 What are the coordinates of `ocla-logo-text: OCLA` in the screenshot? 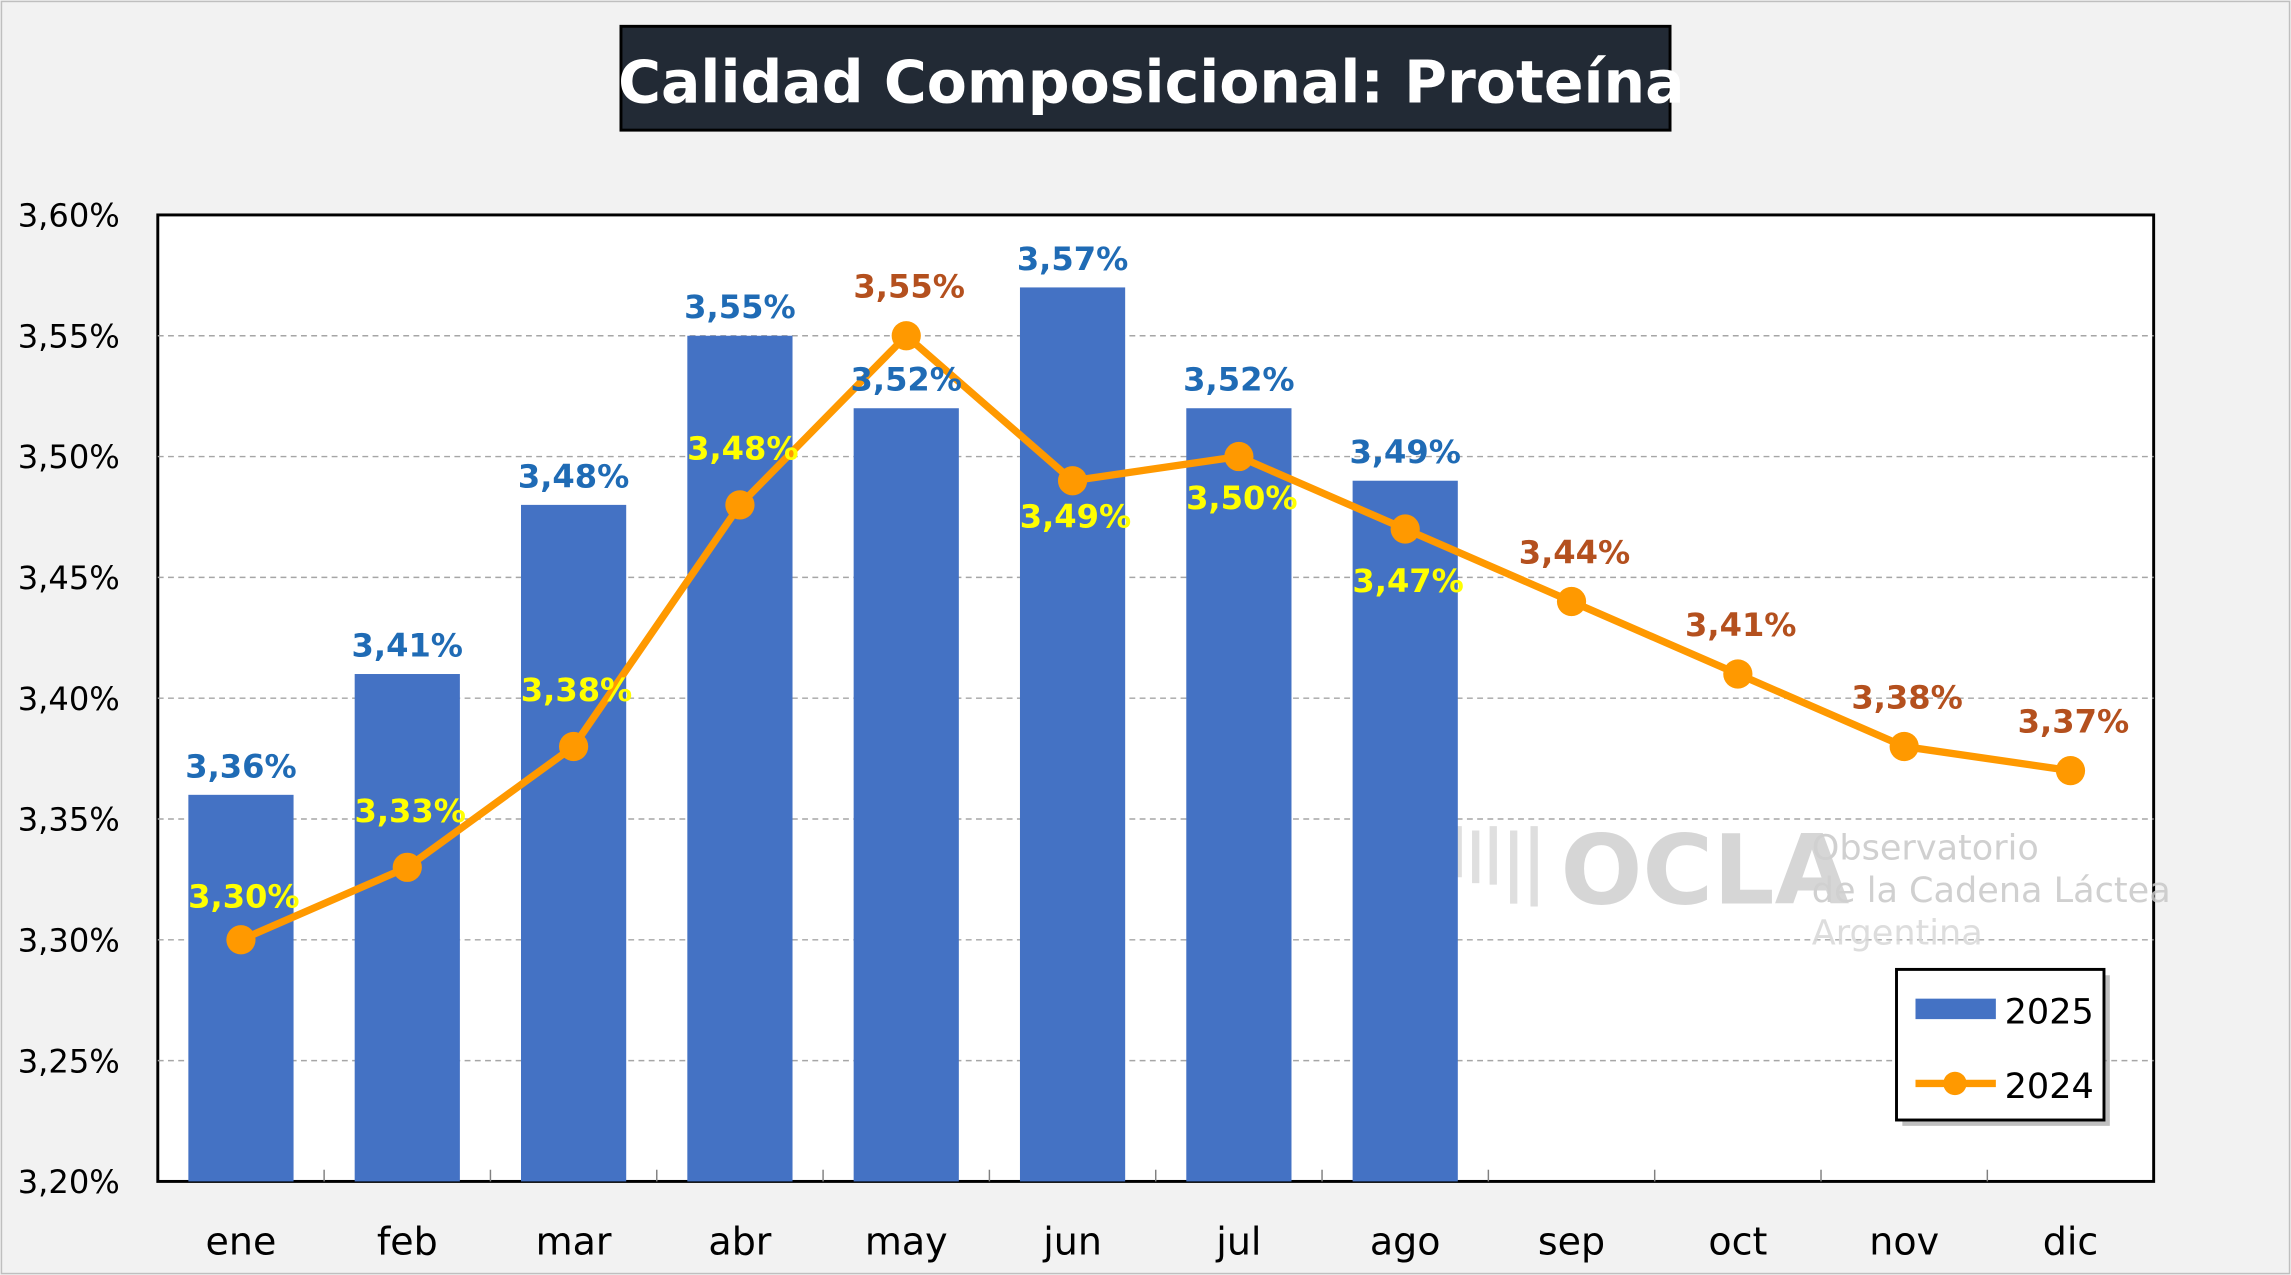 It's located at (1704, 870).